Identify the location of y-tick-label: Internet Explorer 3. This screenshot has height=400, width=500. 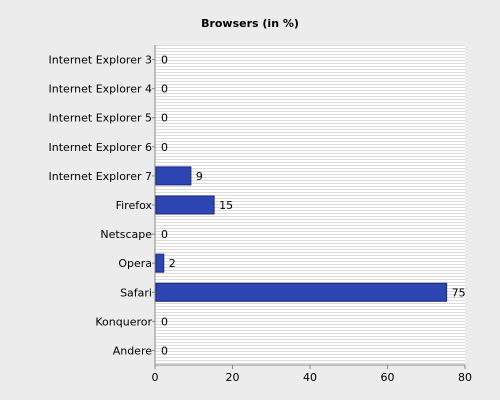
(100, 60).